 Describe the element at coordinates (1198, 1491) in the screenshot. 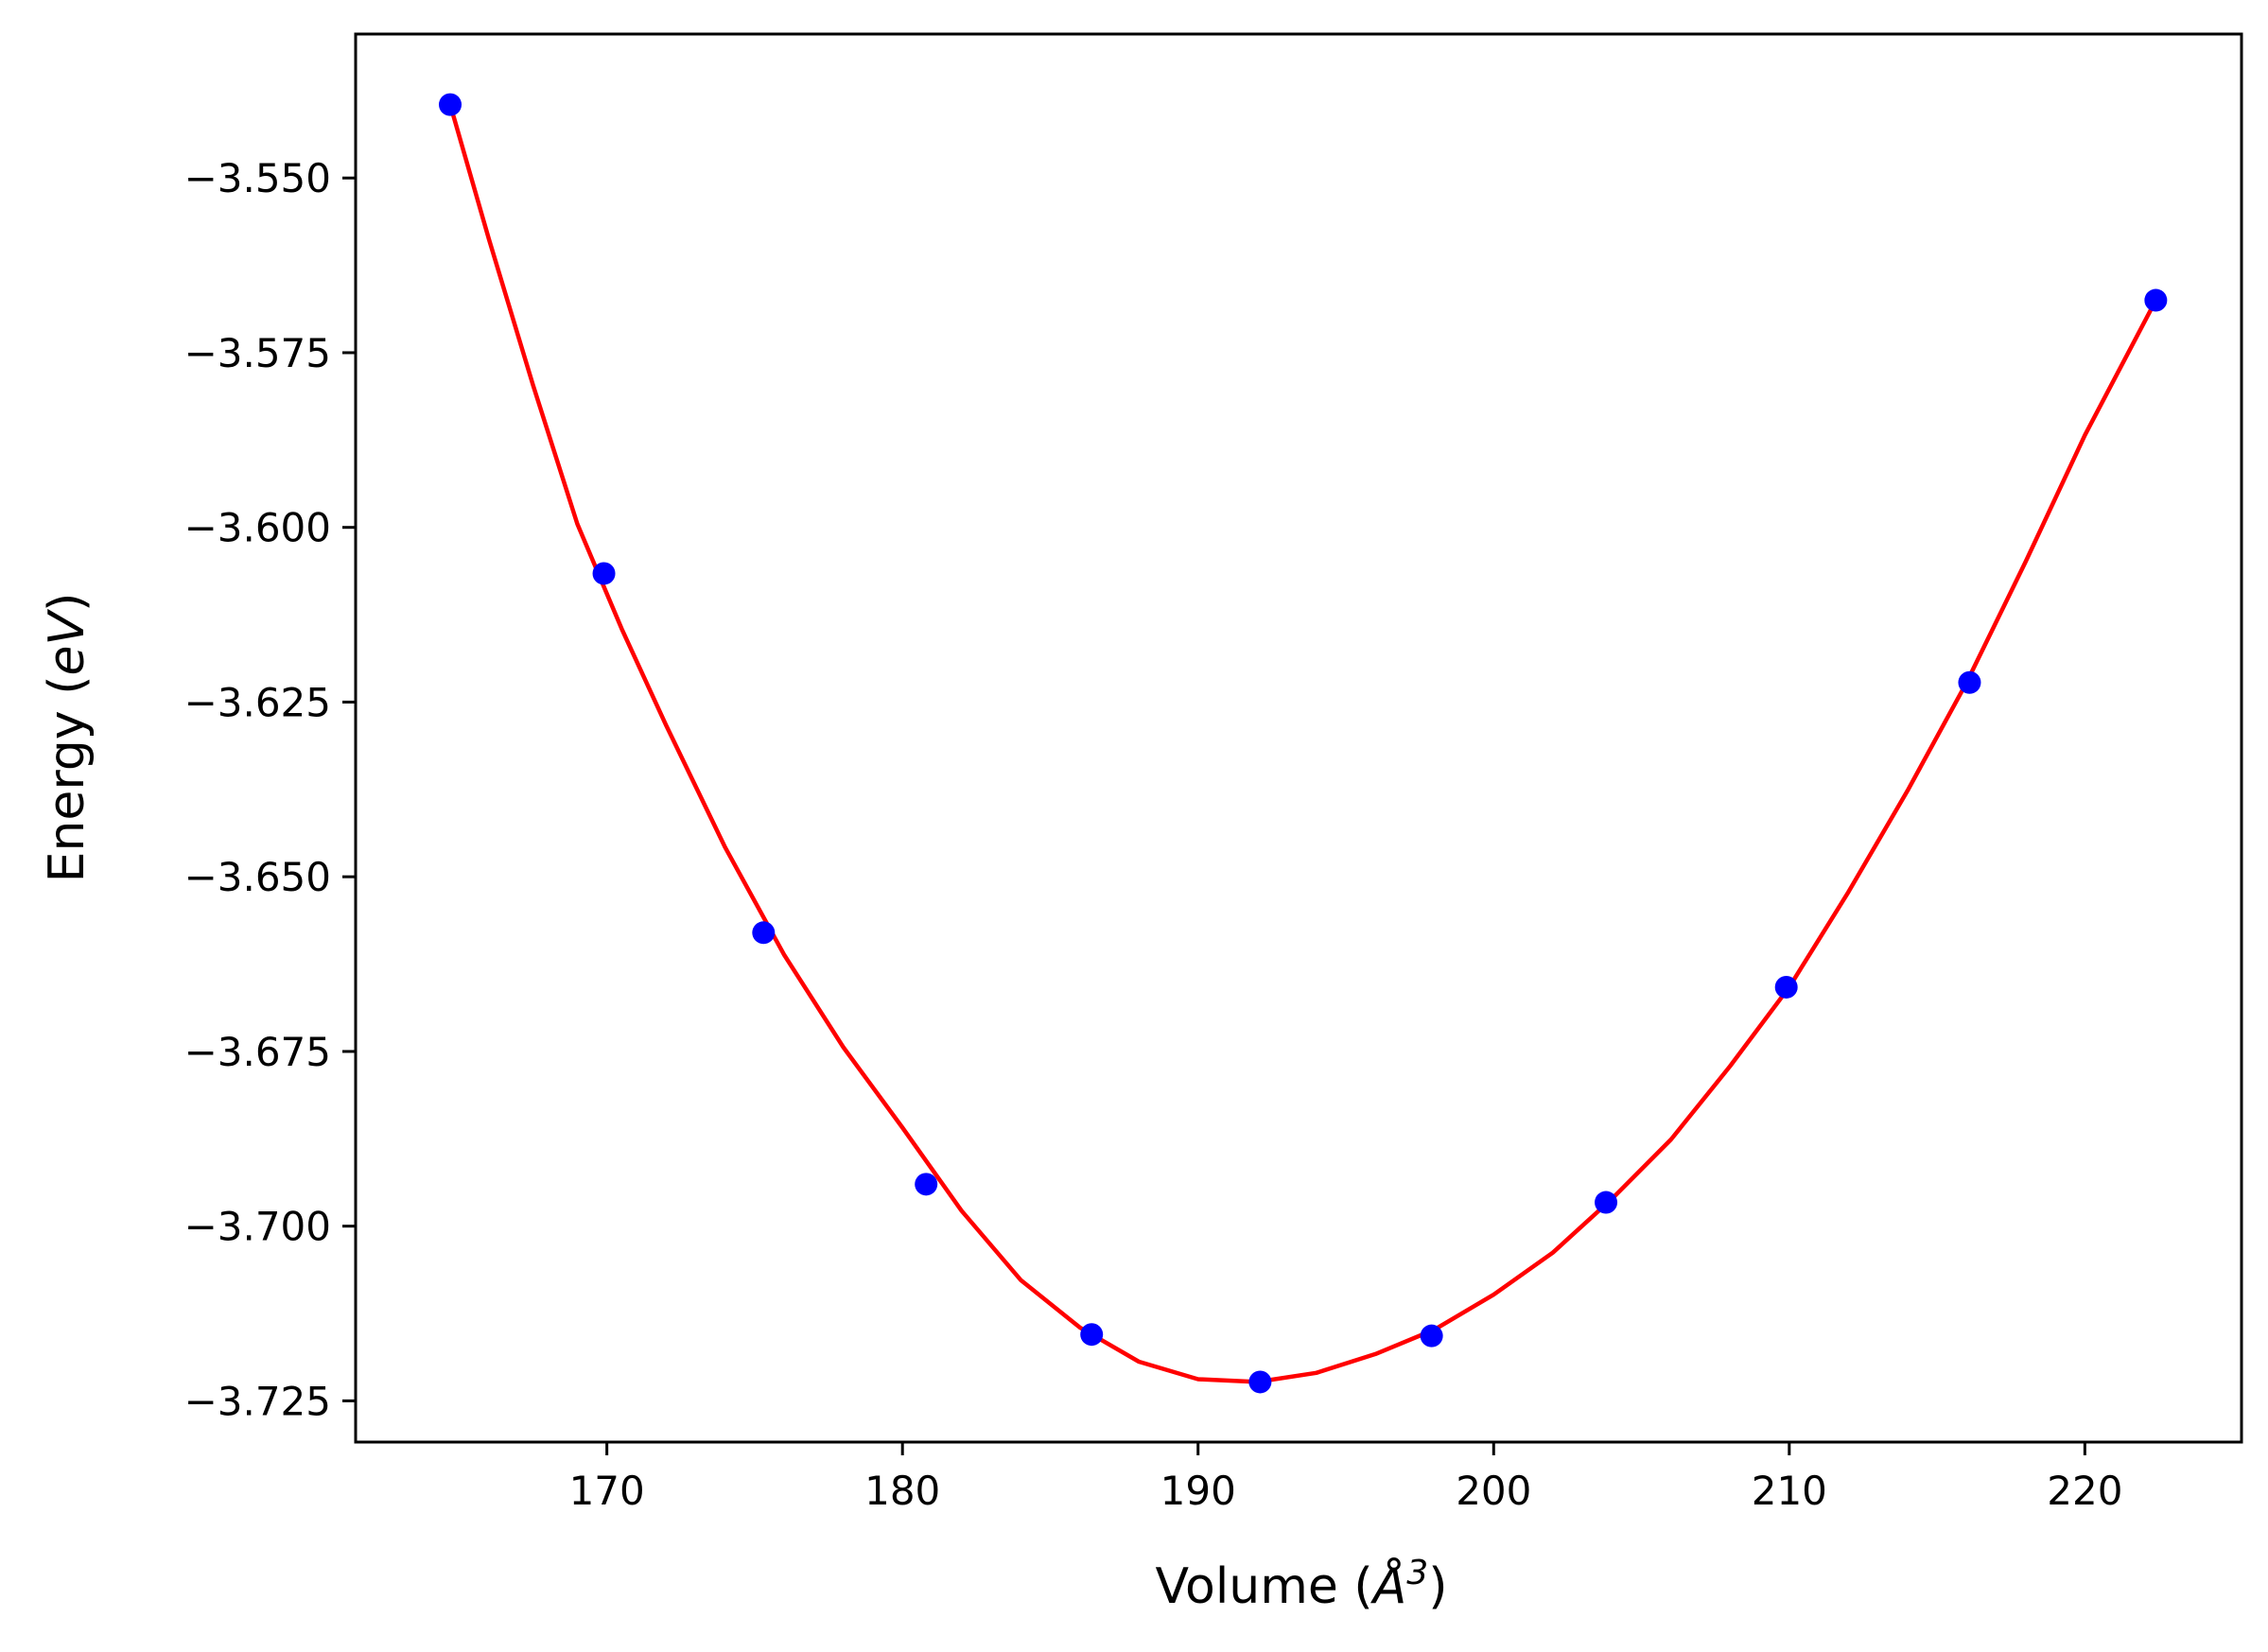

I see `x-tick-label: 190` at that location.